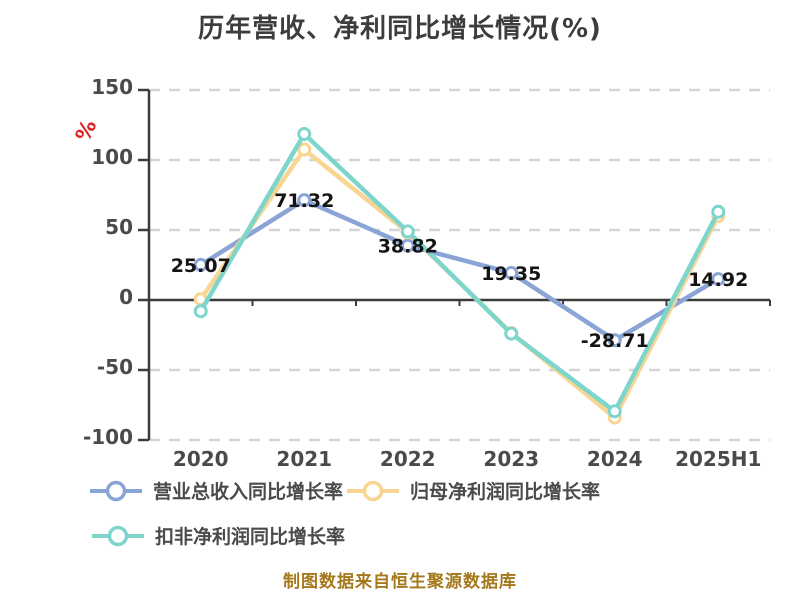  Describe the element at coordinates (126, 297) in the screenshot. I see `y-tick-label: 0` at that location.